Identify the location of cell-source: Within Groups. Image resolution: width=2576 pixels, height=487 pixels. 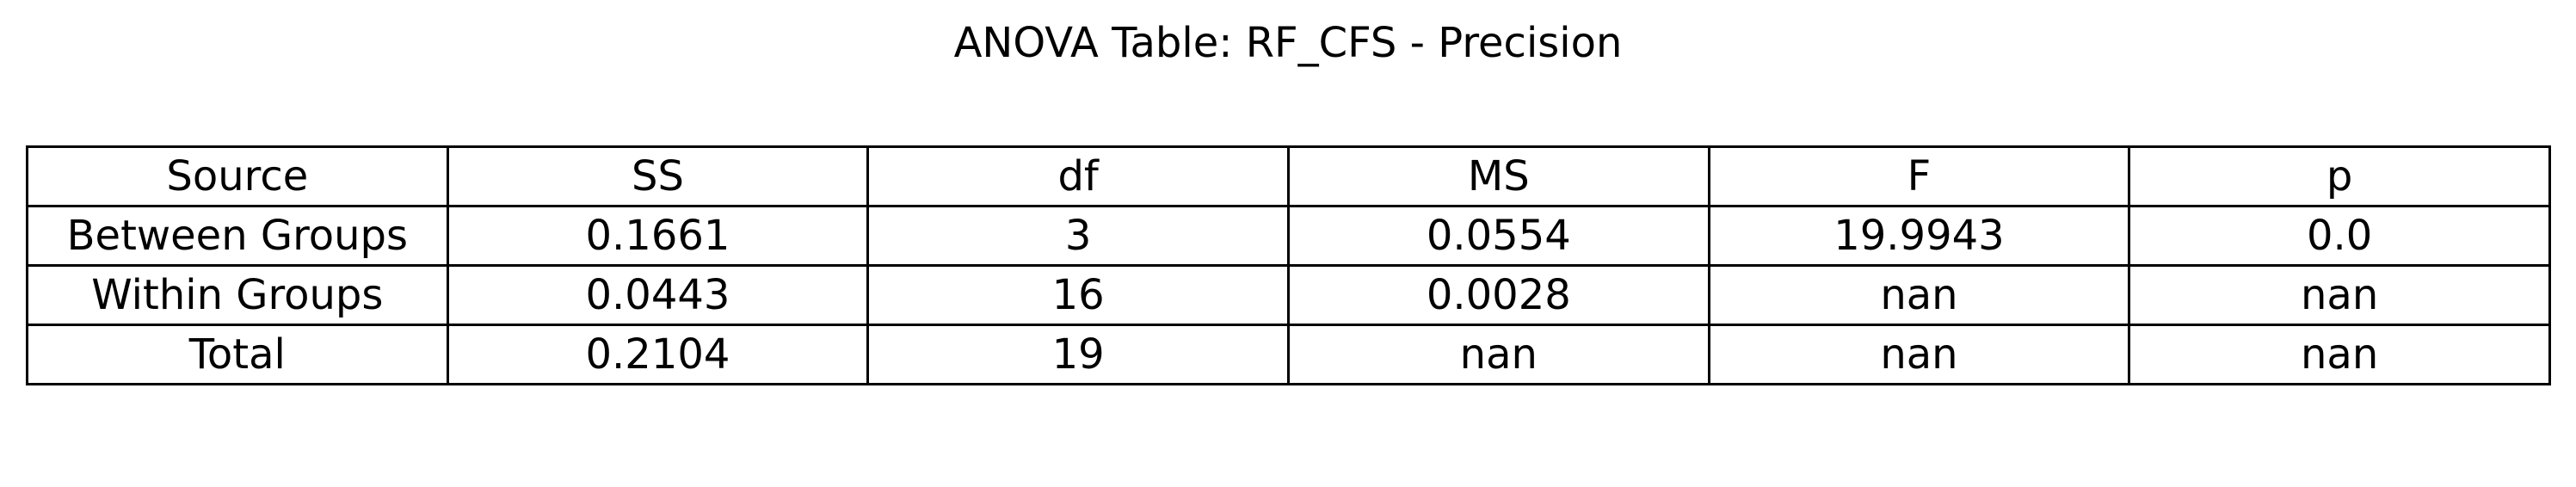
(238, 295).